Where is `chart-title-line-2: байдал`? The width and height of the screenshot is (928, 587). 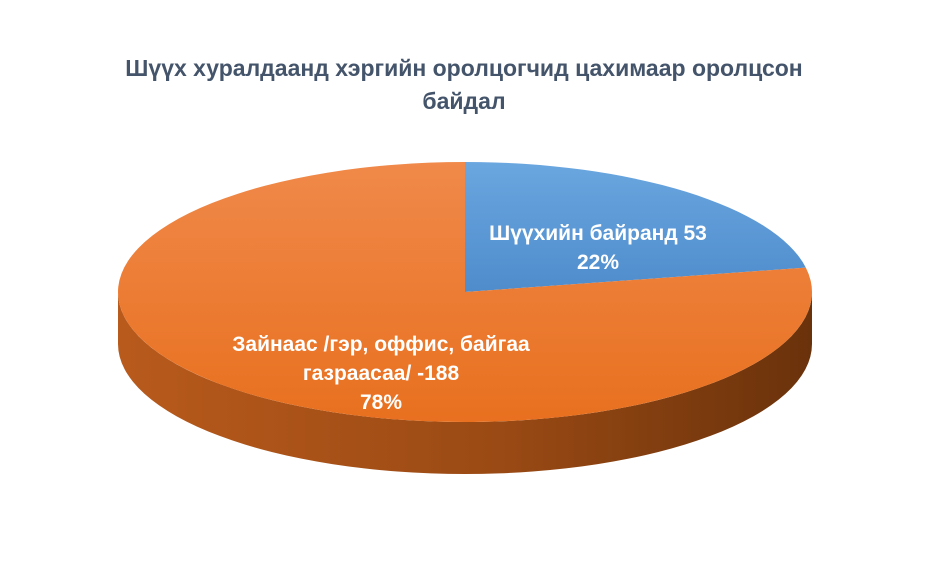 chart-title-line-2: байдал is located at coordinates (464, 101).